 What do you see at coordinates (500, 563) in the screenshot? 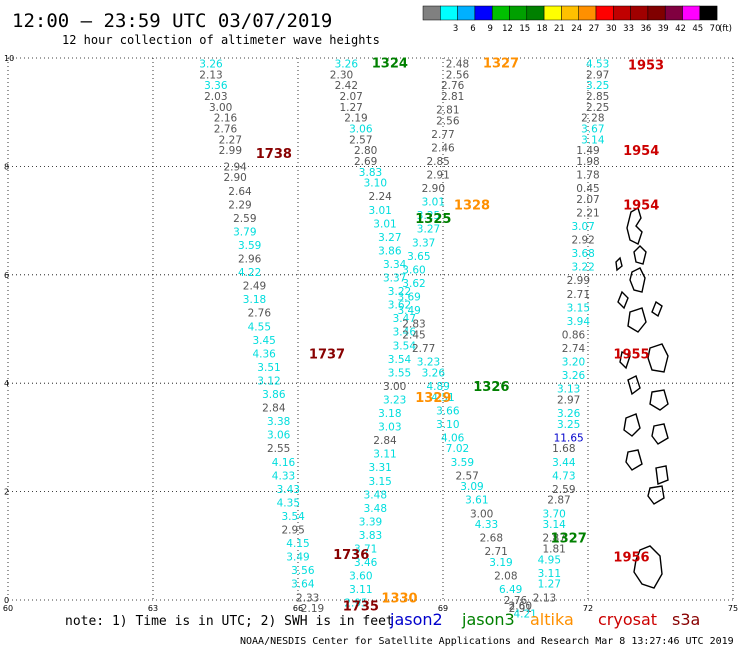
I see `wave-height-value: 3.19` at bounding box center [500, 563].